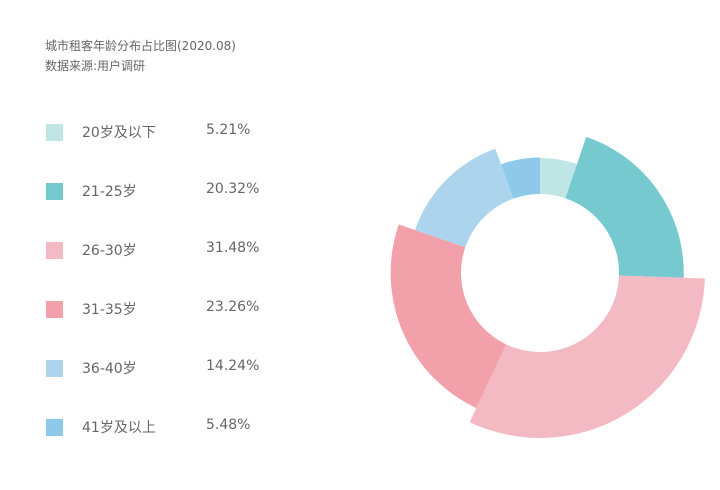  Describe the element at coordinates (186, 265) in the screenshot. I see `legend-item: 26-30岁 31.48%` at that location.